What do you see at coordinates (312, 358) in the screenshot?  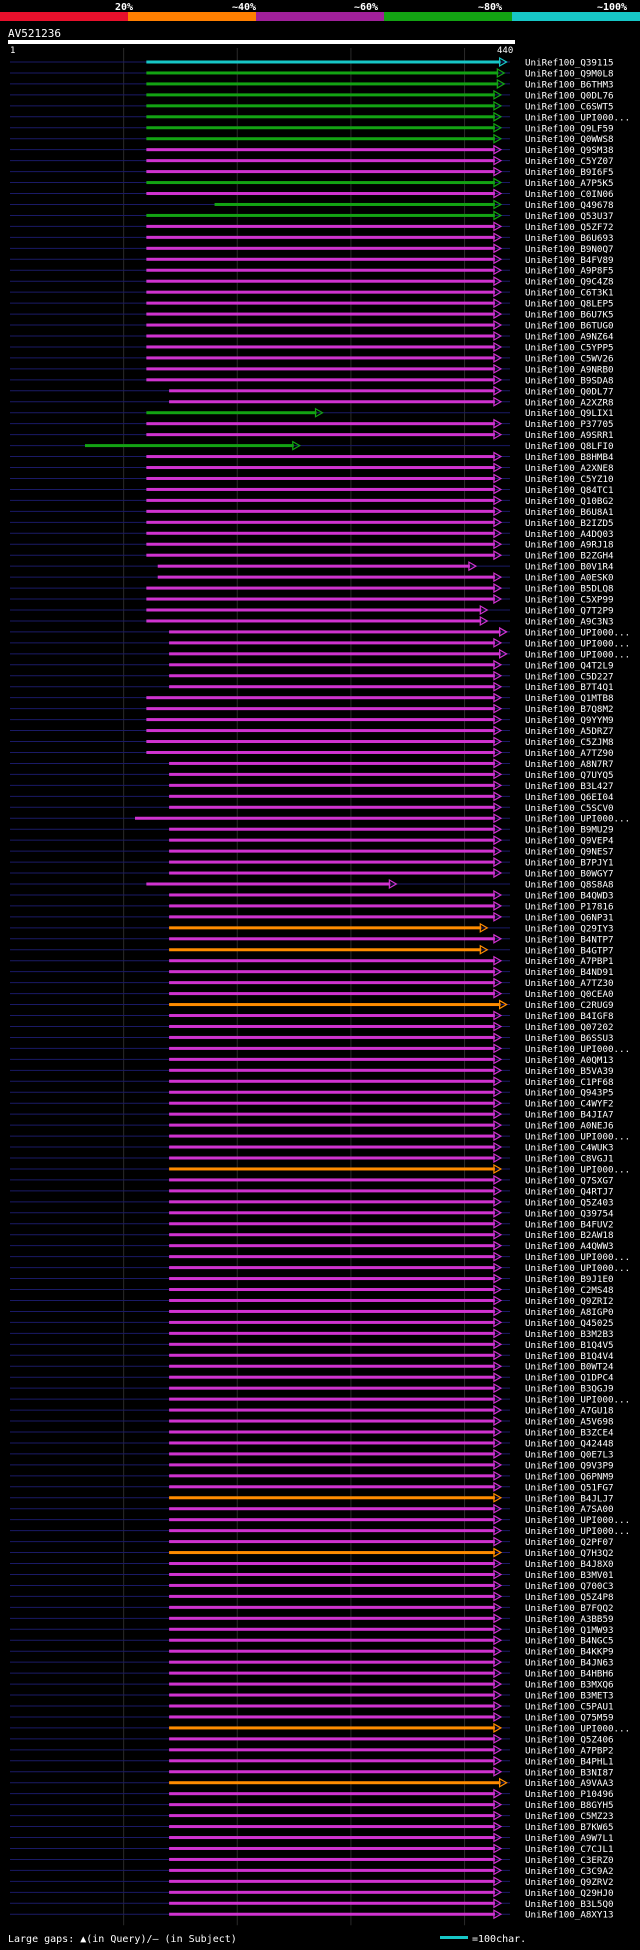 I see `hit-row: UniRef100_C5WV26` at bounding box center [312, 358].